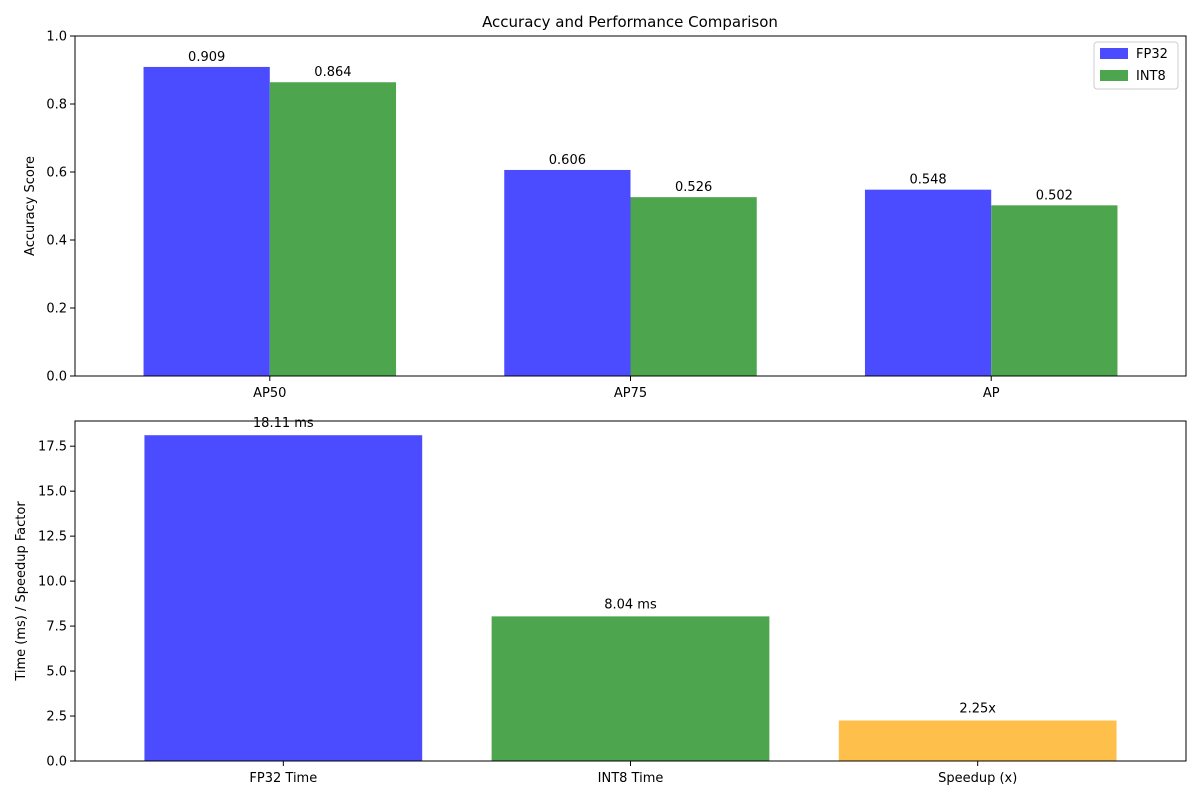  Describe the element at coordinates (977, 778) in the screenshot. I see `x-tick-label-speedup-x: Speedup (x)` at that location.